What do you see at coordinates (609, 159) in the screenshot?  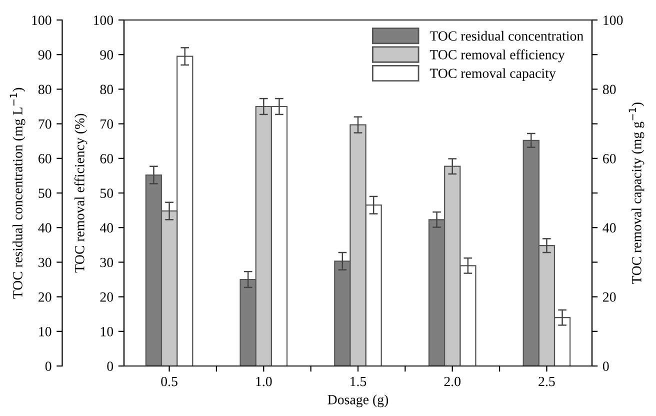 I see `y2-tick-label: 60` at bounding box center [609, 159].